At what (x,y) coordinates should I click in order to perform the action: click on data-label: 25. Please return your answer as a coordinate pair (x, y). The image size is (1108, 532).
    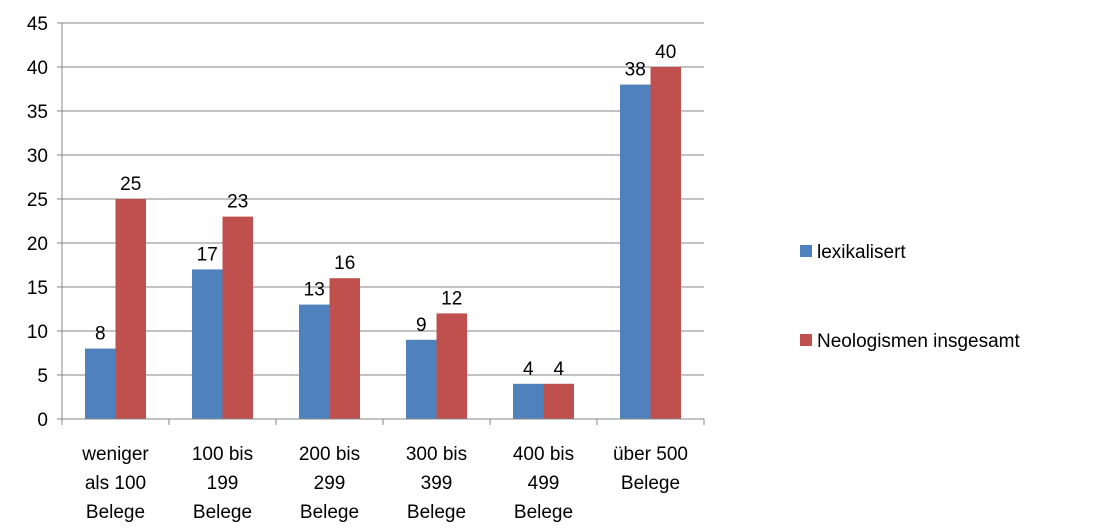
    Looking at the image, I should click on (130, 184).